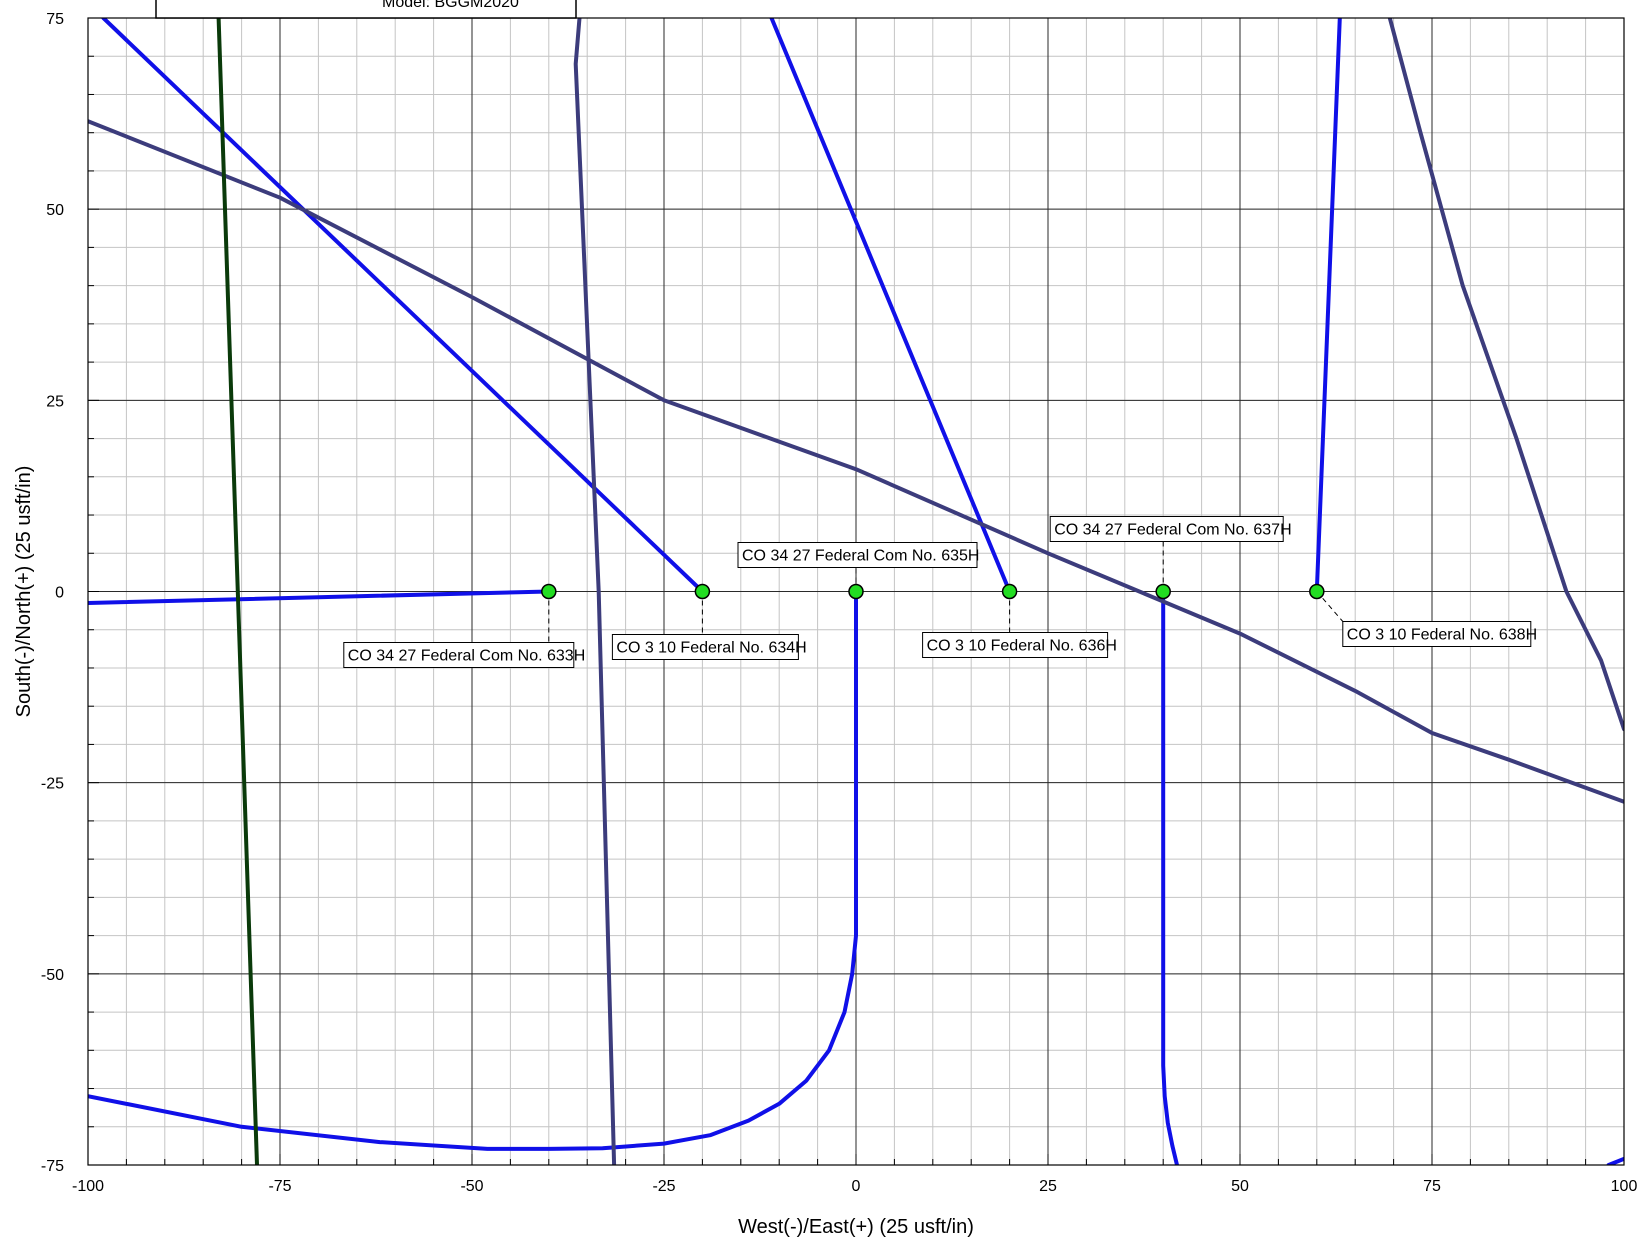 The image size is (1640, 1248). What do you see at coordinates (1048, 1186) in the screenshot?
I see `x-tick-label: 25` at bounding box center [1048, 1186].